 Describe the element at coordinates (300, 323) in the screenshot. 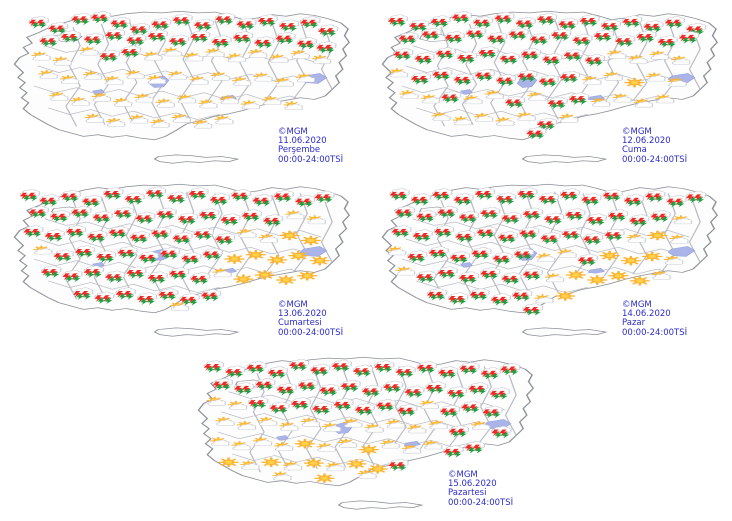

I see `stamp-day: Cumartesi` at that location.